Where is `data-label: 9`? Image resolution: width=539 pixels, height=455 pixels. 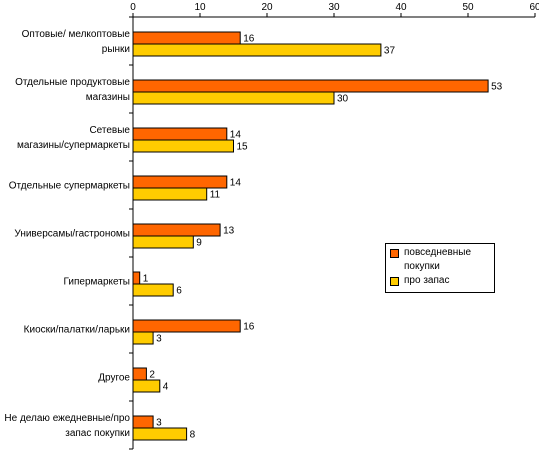
data-label: 9 is located at coordinates (199, 243).